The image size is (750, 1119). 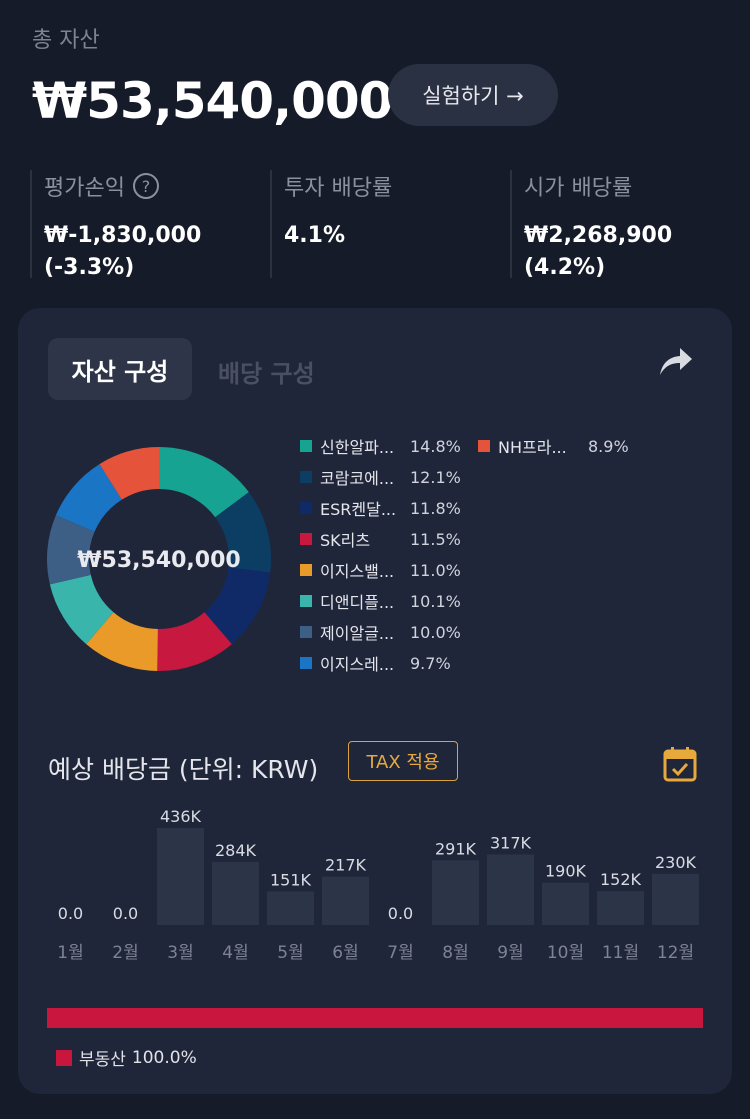 I want to click on month-label: 6월, so click(x=345, y=953).